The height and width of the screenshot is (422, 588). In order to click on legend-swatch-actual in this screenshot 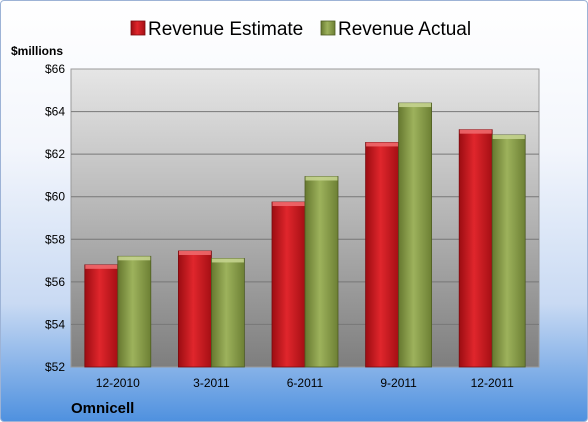, I will do `click(328, 28)`.